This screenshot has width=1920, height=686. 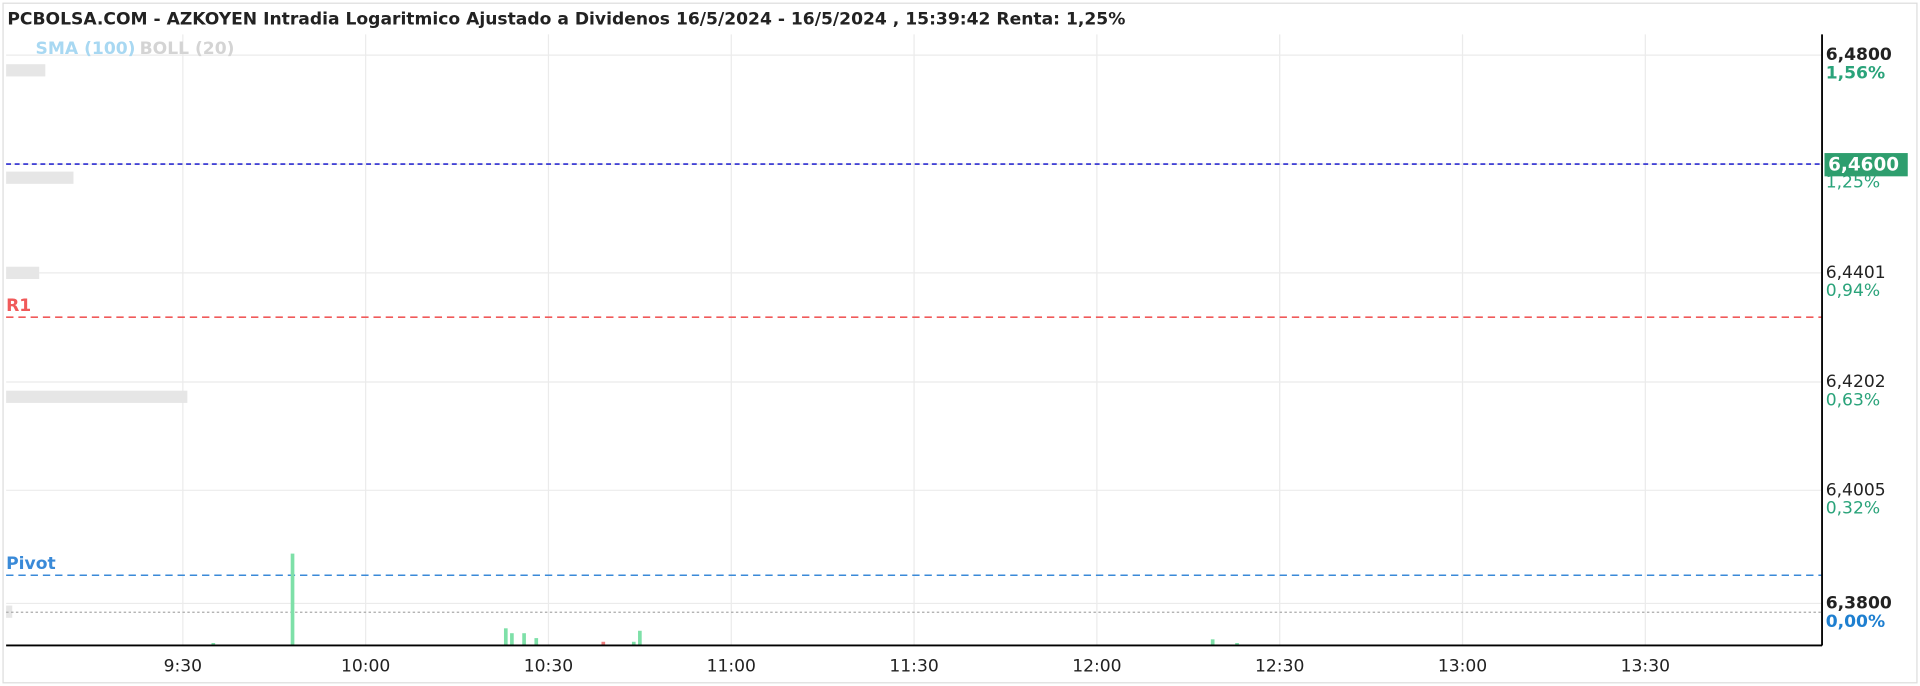 What do you see at coordinates (1853, 400) in the screenshot?
I see `y-pct-label: 0,63%` at bounding box center [1853, 400].